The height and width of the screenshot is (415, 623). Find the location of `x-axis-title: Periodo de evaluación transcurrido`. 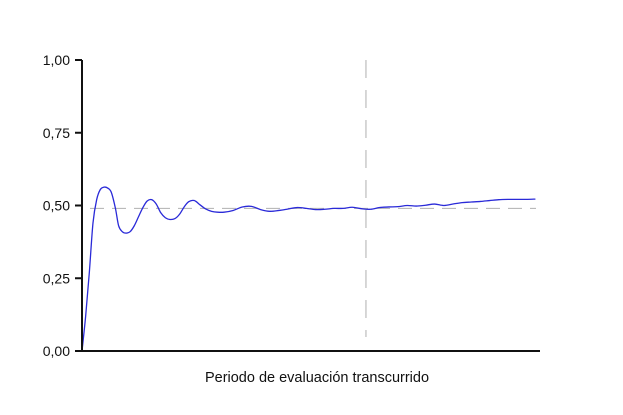

x-axis-title: Periodo de evaluación transcurrido is located at coordinates (317, 378).